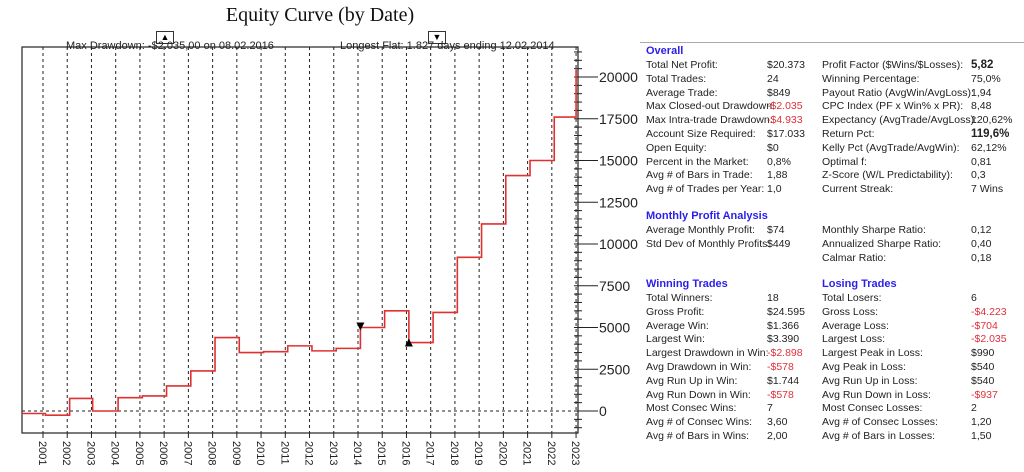 The width and height of the screenshot is (1024, 472). Describe the element at coordinates (430, 453) in the screenshot. I see `x-tick-label: 2017` at that location.